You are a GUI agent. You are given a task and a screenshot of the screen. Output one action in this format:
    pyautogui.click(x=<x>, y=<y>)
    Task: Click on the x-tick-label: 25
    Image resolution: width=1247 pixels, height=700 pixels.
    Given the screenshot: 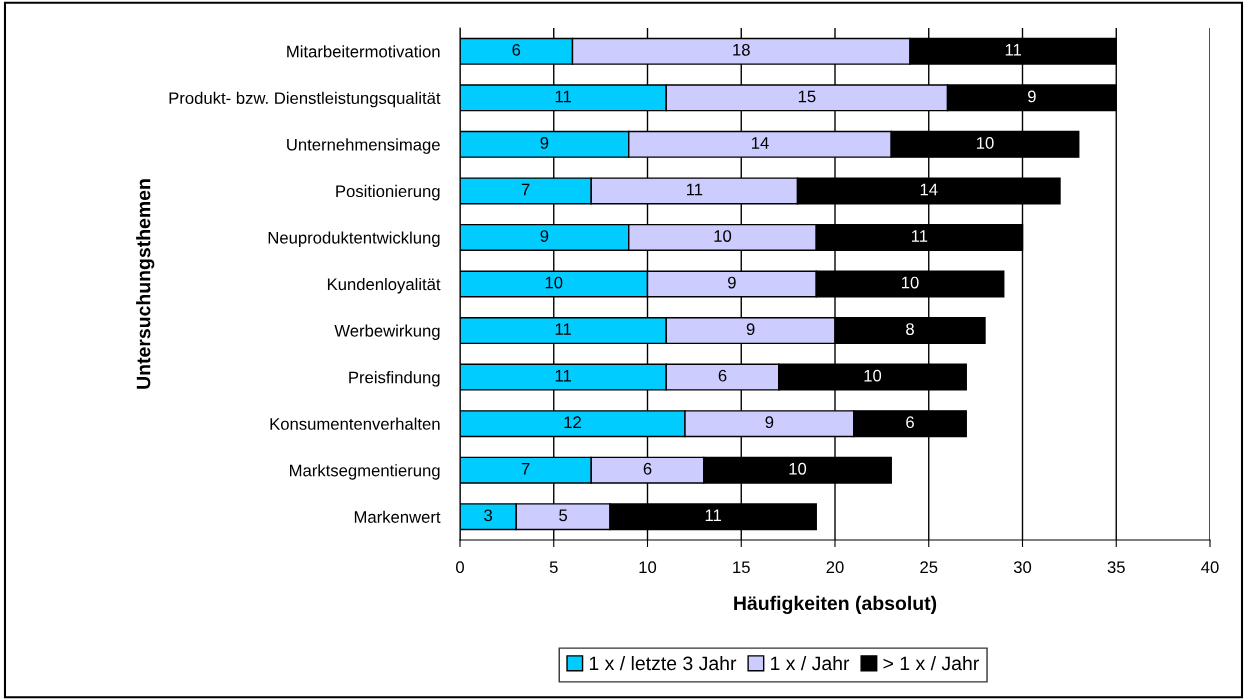 What is the action you would take?
    pyautogui.click(x=929, y=567)
    